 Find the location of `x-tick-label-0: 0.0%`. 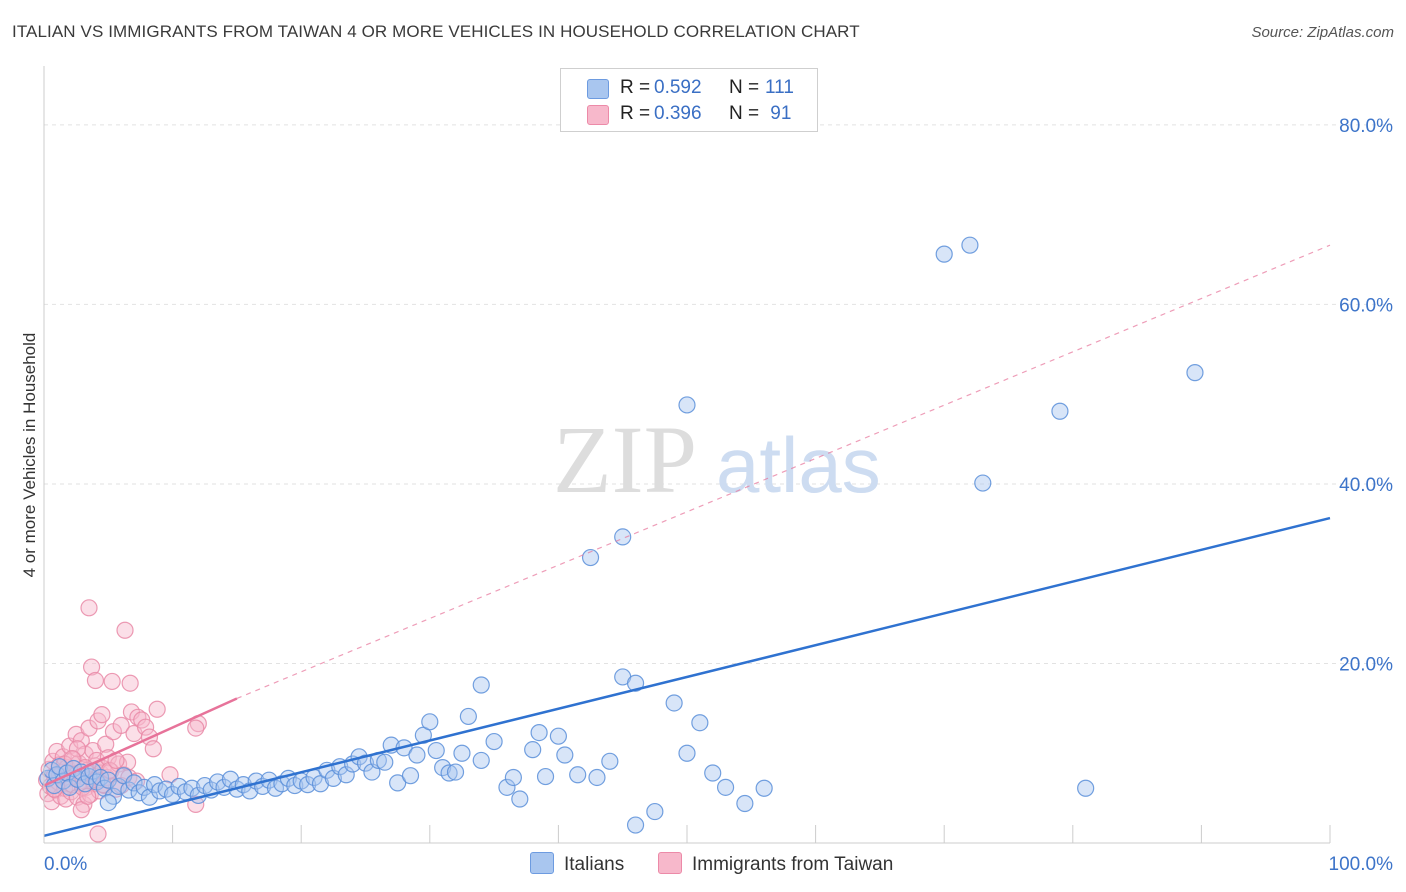

x-tick-label-0: 0.0% is located at coordinates (65, 864).